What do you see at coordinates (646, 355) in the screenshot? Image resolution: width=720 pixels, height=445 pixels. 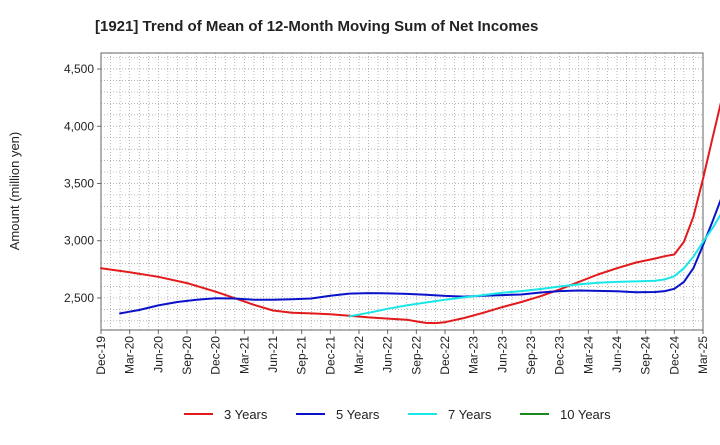 I see `x-tick-label: Sep-24` at bounding box center [646, 355].